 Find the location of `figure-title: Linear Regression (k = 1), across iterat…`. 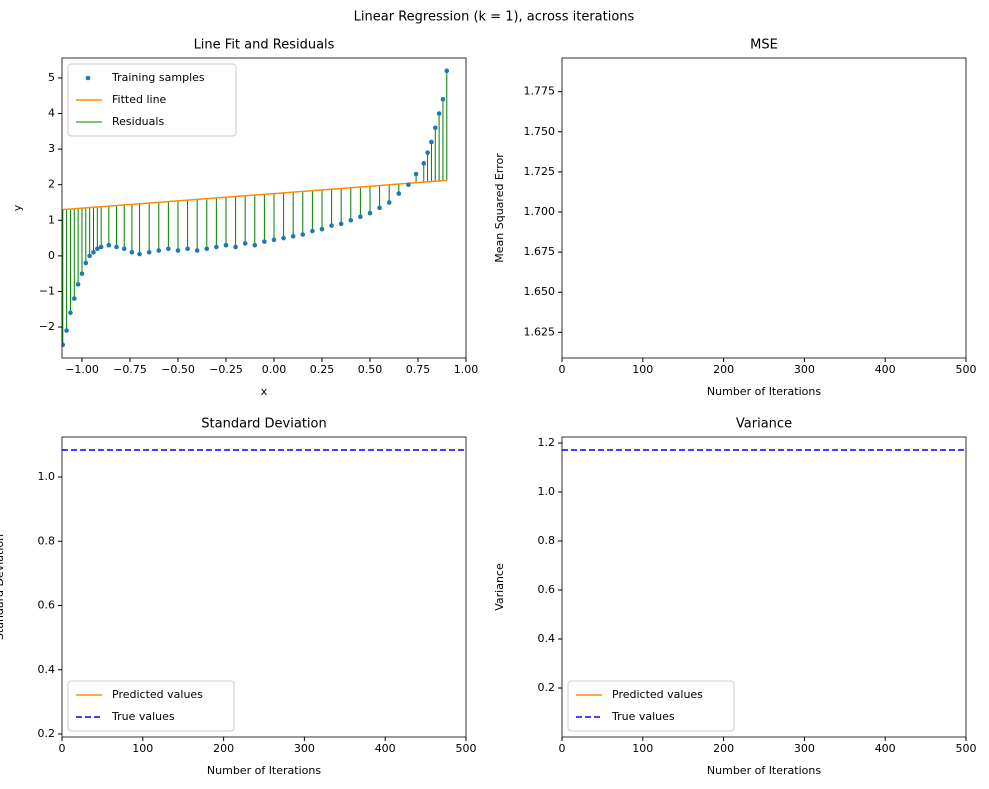

figure-title: Linear Regression (k = 1), across iterat… is located at coordinates (494, 17).